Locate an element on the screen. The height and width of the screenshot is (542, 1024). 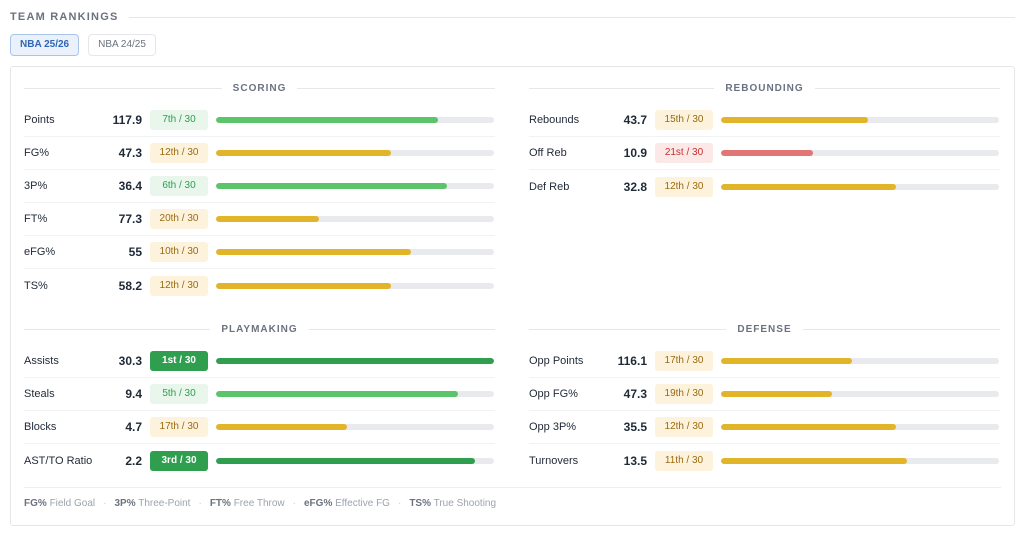
stat-value: 30.3 is located at coordinates (130, 361).